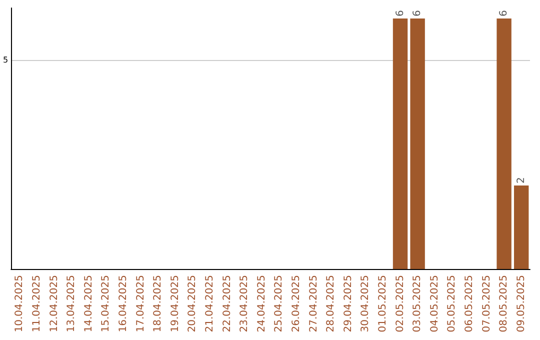 Image resolution: width=540 pixels, height=340 pixels. I want to click on x-tick-label: 27.04.2025, so click(314, 303).